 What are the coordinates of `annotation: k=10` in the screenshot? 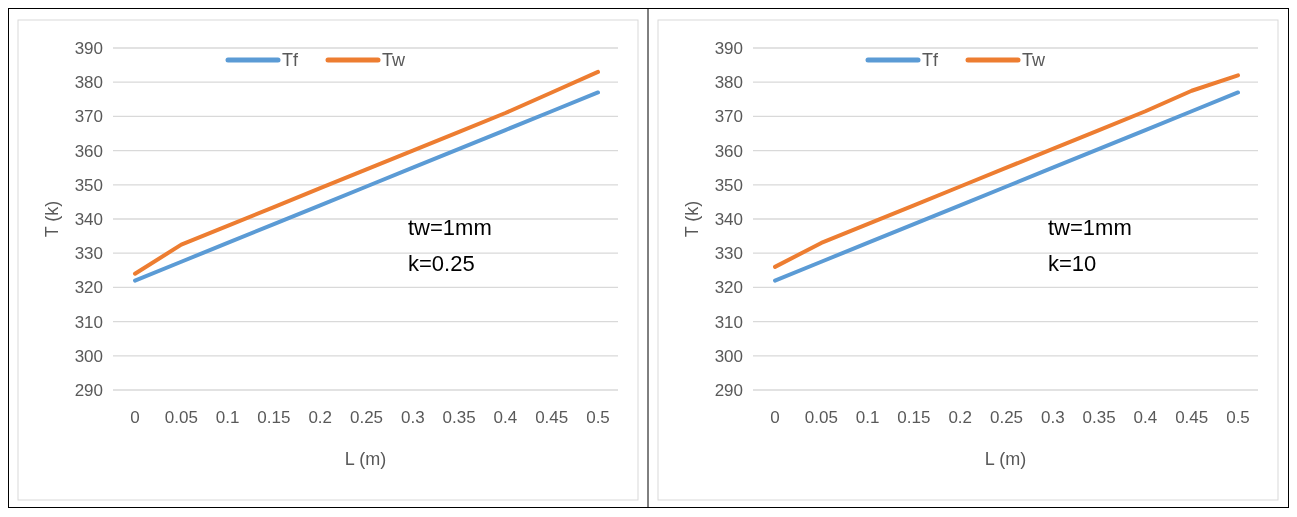 It's located at (1072, 263).